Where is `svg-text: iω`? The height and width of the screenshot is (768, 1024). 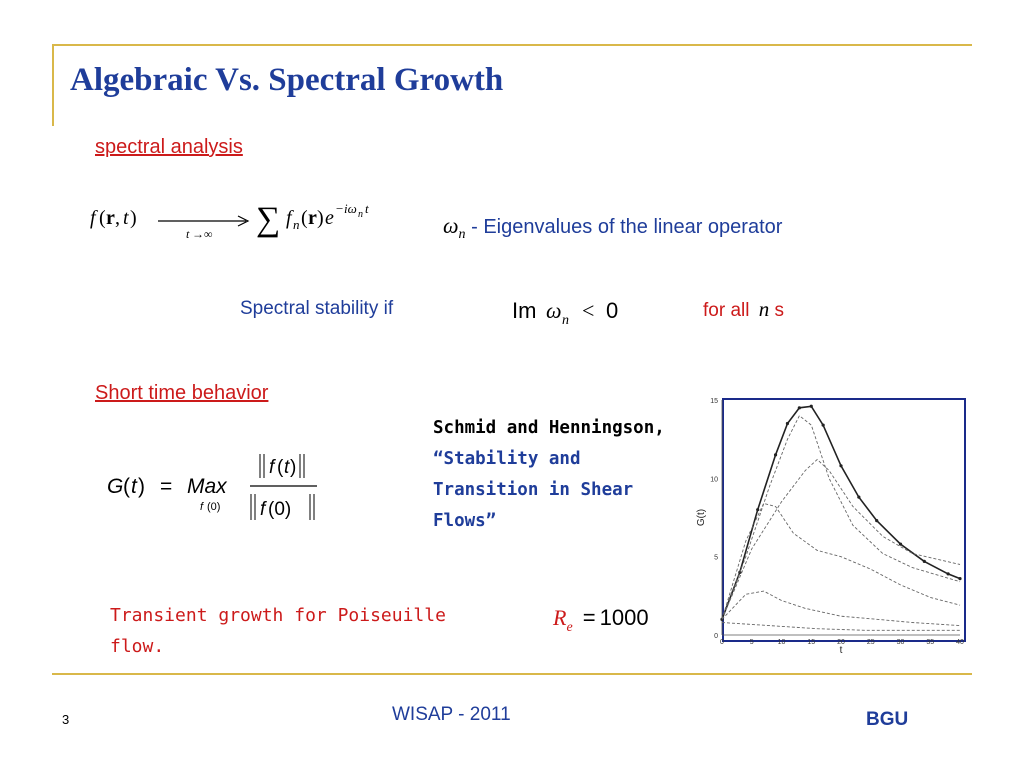 svg-text: iω is located at coordinates (350, 208).